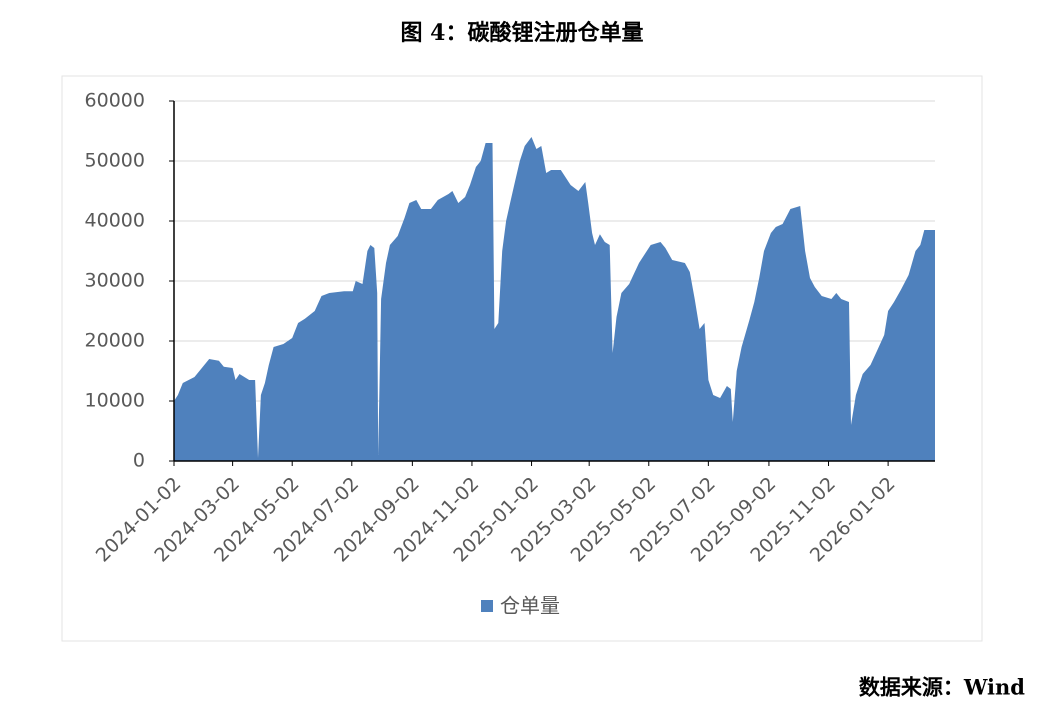 This screenshot has width=1045, height=713. I want to click on legend-swatch, so click(487, 606).